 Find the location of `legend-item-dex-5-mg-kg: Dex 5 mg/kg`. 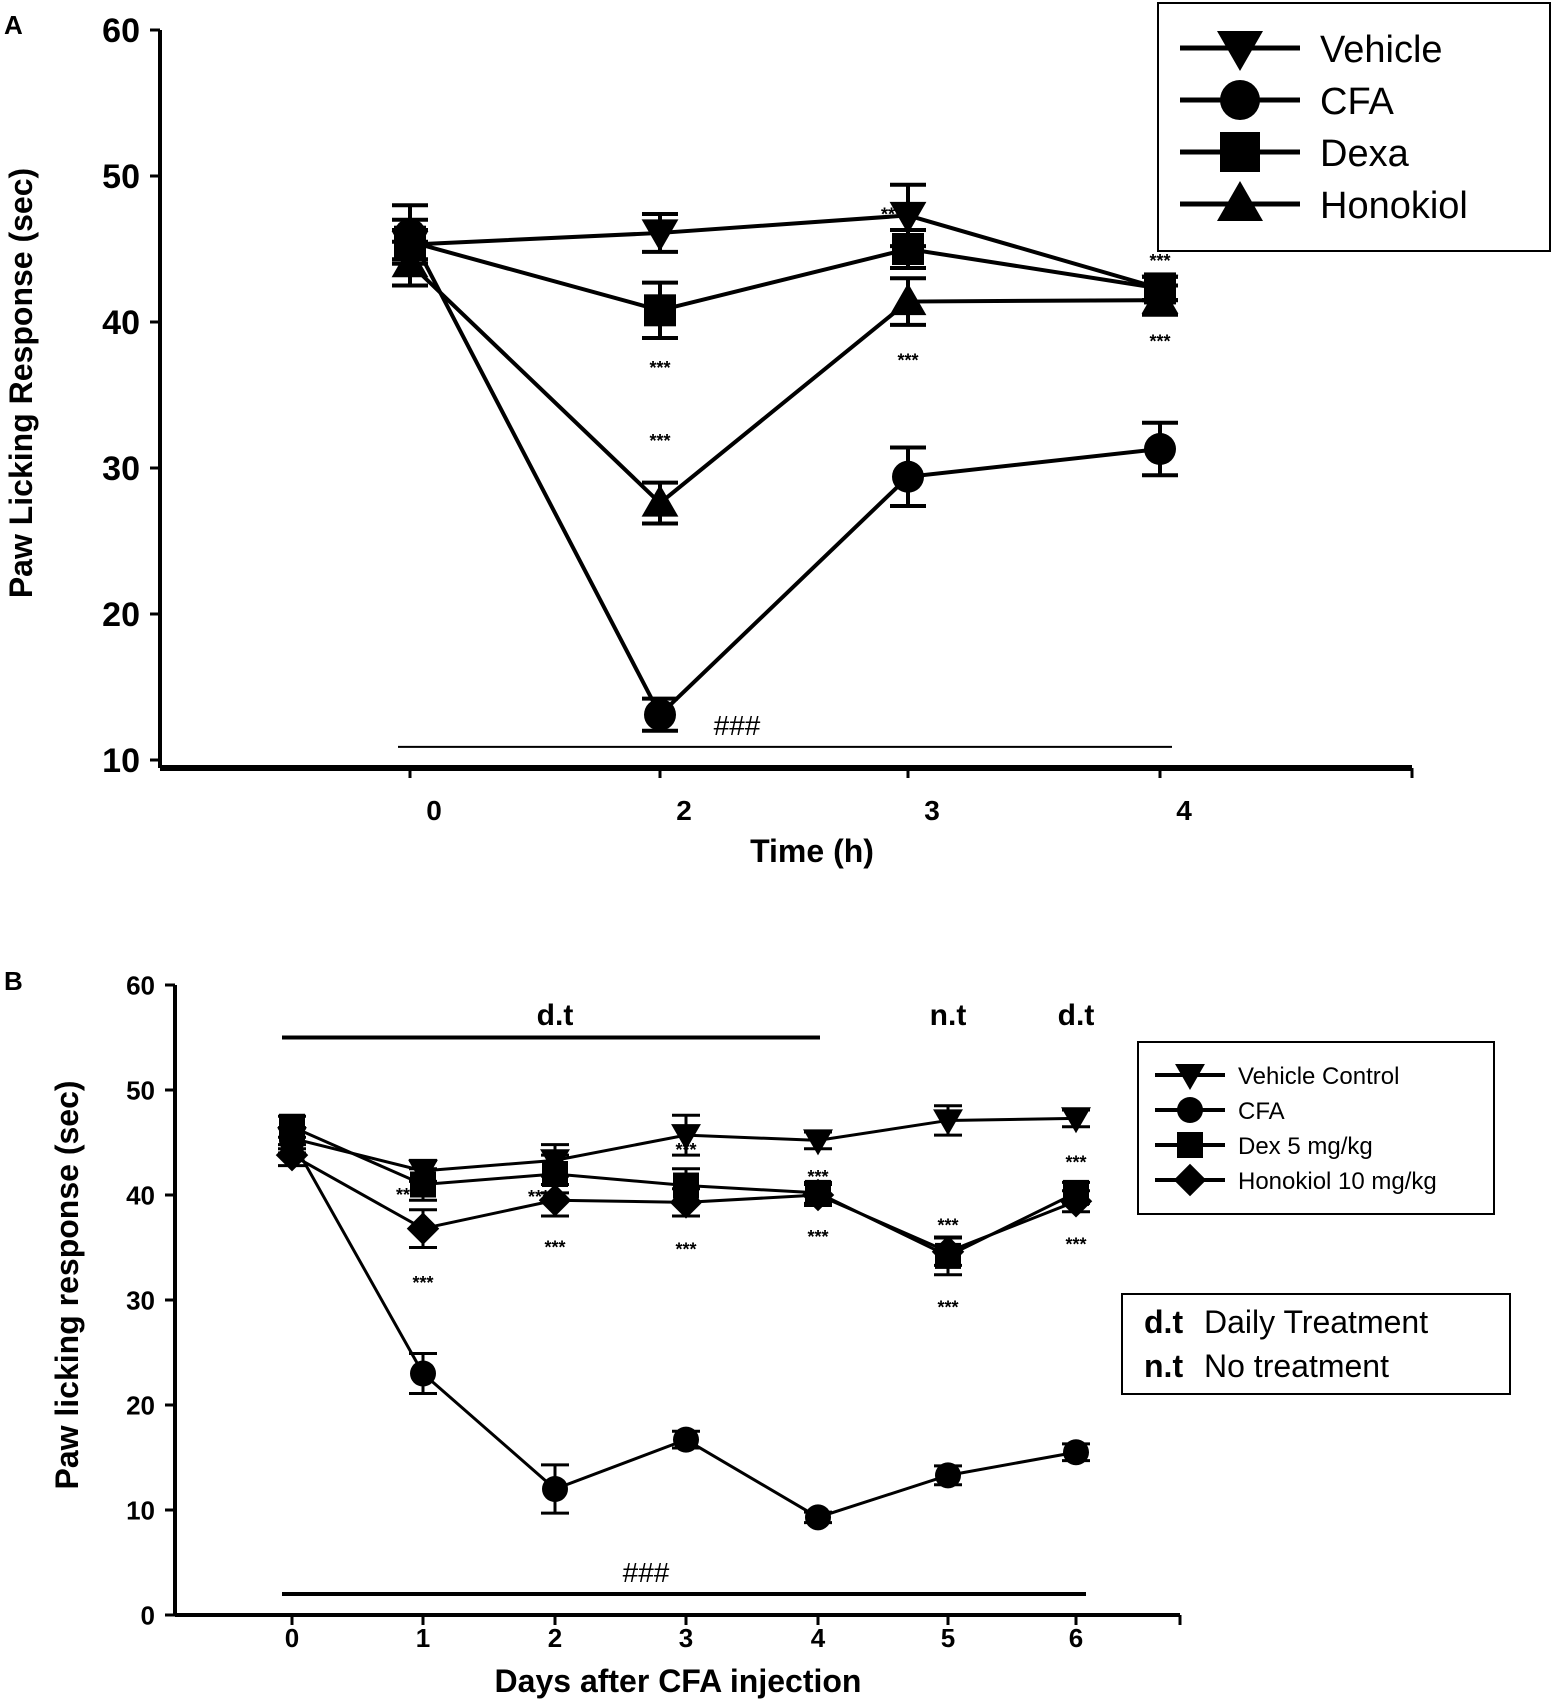

legend-item-dex-5-mg-kg: Dex 5 mg/kg is located at coordinates (1264, 1146).